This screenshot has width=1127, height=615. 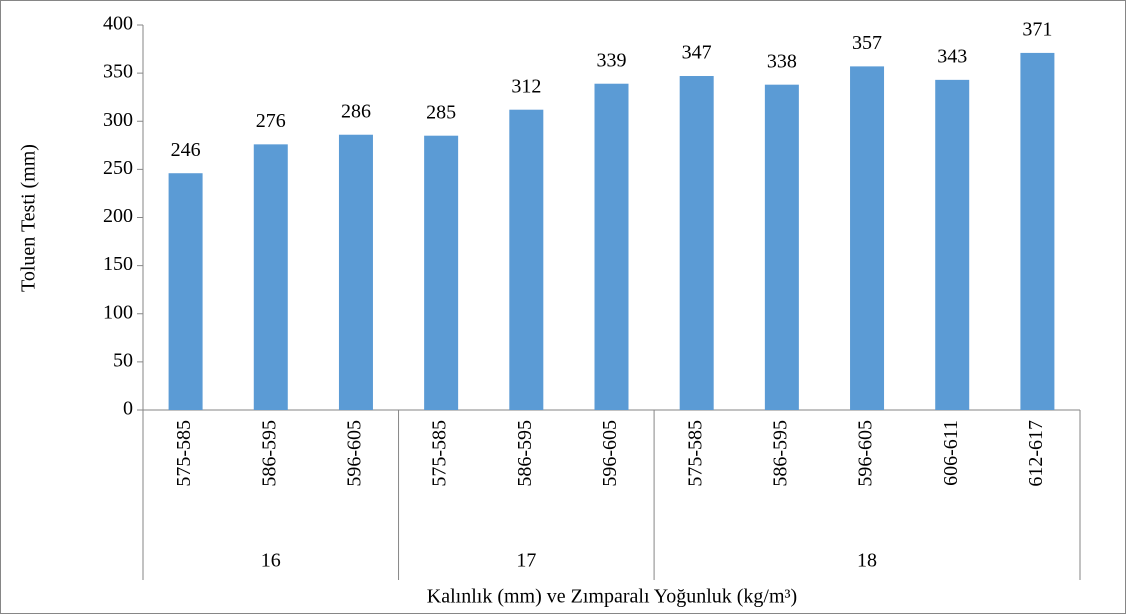 I want to click on y-tick-label: 350, so click(x=118, y=72).